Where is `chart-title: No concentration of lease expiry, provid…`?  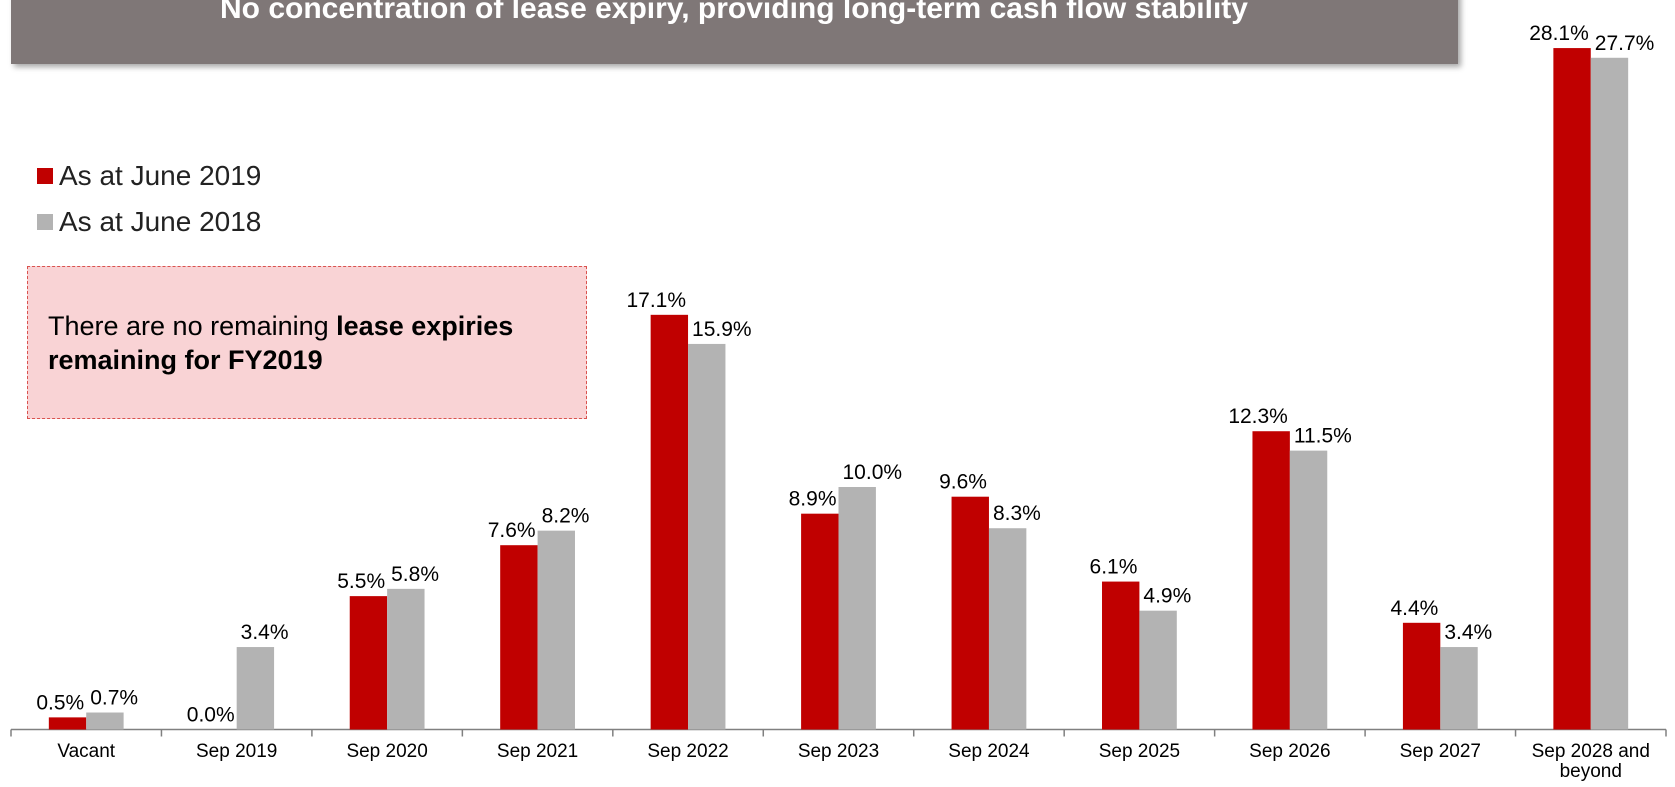
chart-title: No concentration of lease expiry, provid… is located at coordinates (734, 12).